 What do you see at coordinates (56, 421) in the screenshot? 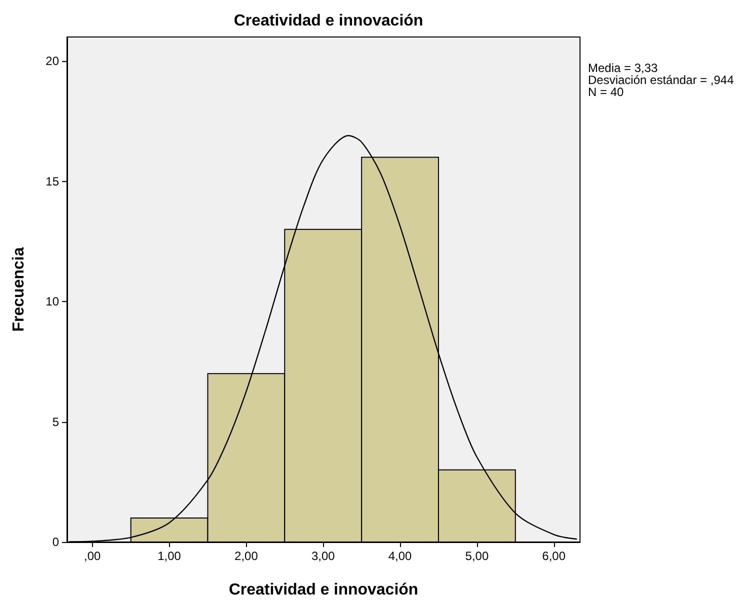
I see `y-tick-label: 5` at bounding box center [56, 421].